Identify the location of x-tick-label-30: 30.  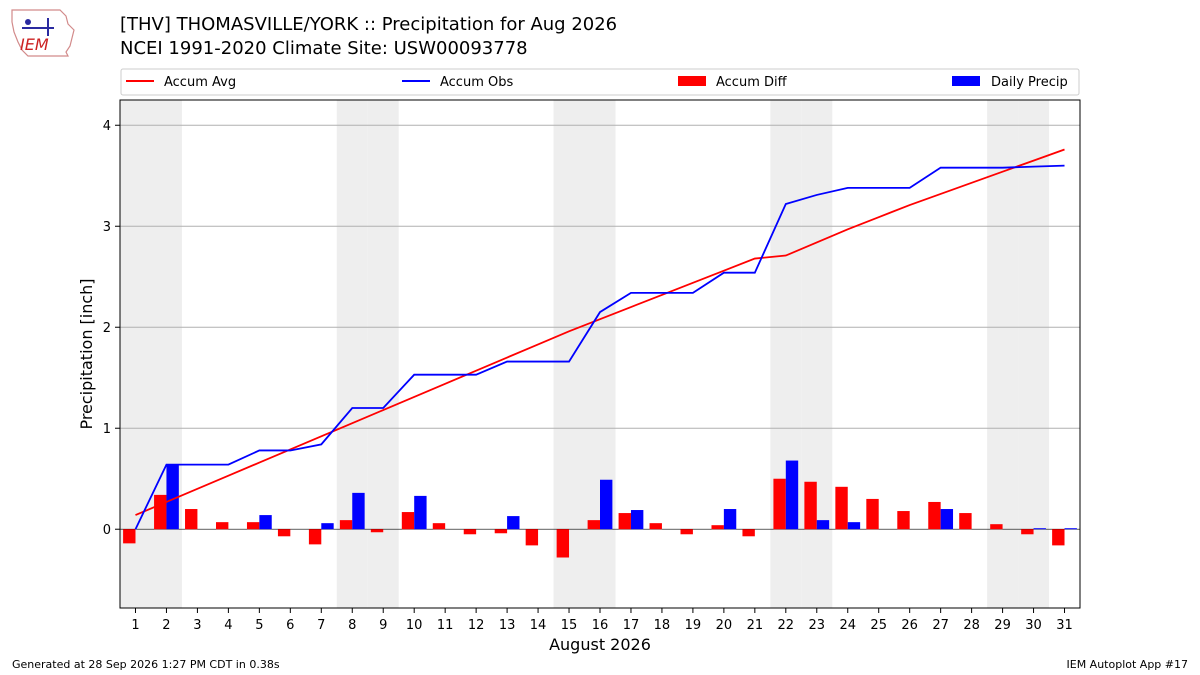
(1033, 625).